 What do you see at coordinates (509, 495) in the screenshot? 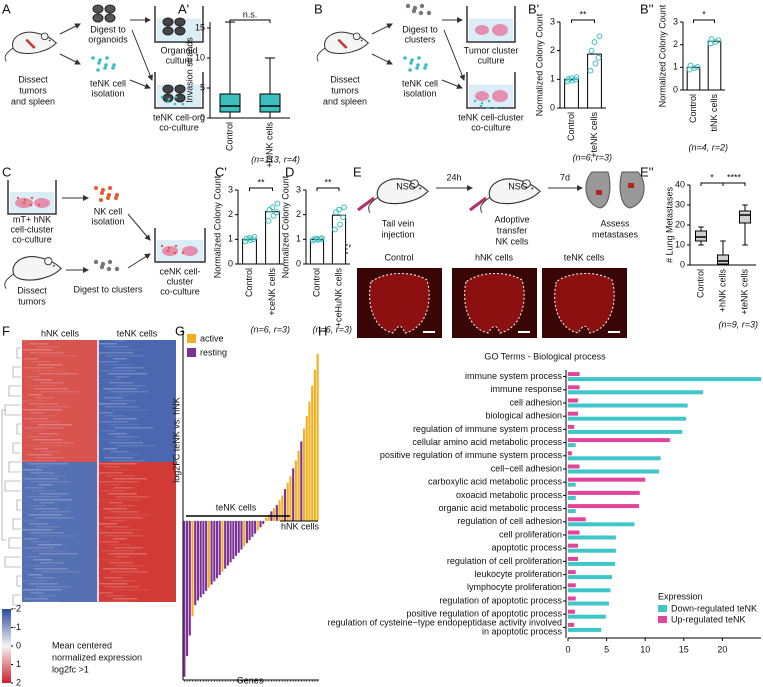
I see `y-tick-label: oxoacid metabolic process` at bounding box center [509, 495].